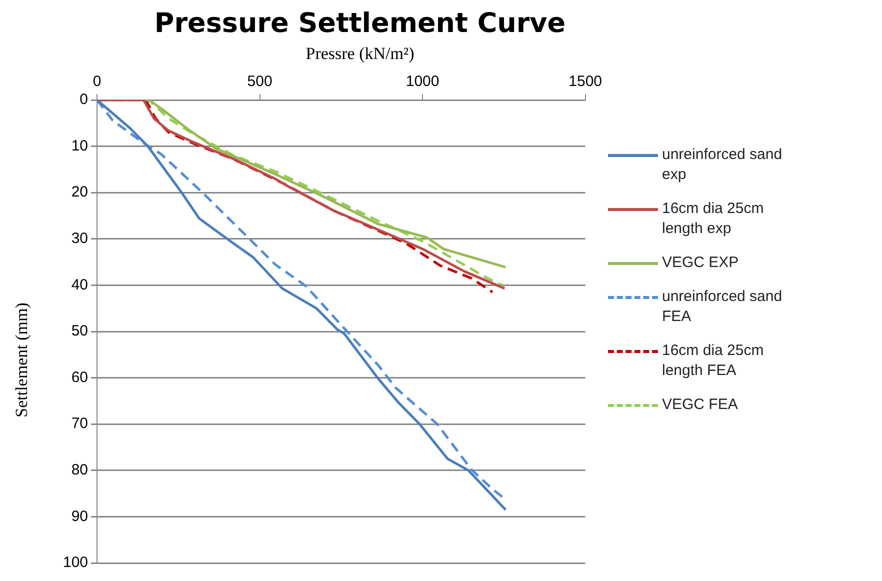 The width and height of the screenshot is (882, 581). Describe the element at coordinates (360, 23) in the screenshot. I see `chart-title: Pressure Settlement Curve` at that location.